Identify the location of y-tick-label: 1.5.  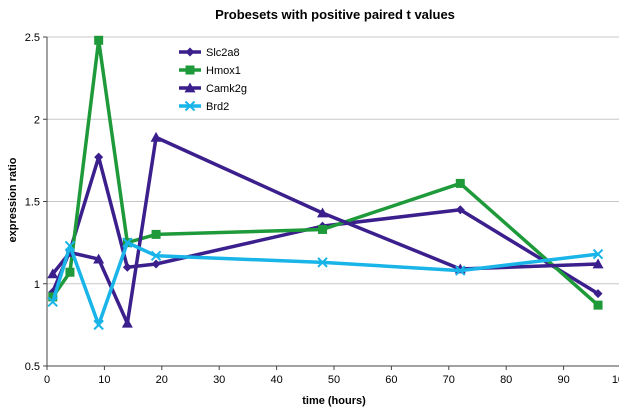
(32, 203).